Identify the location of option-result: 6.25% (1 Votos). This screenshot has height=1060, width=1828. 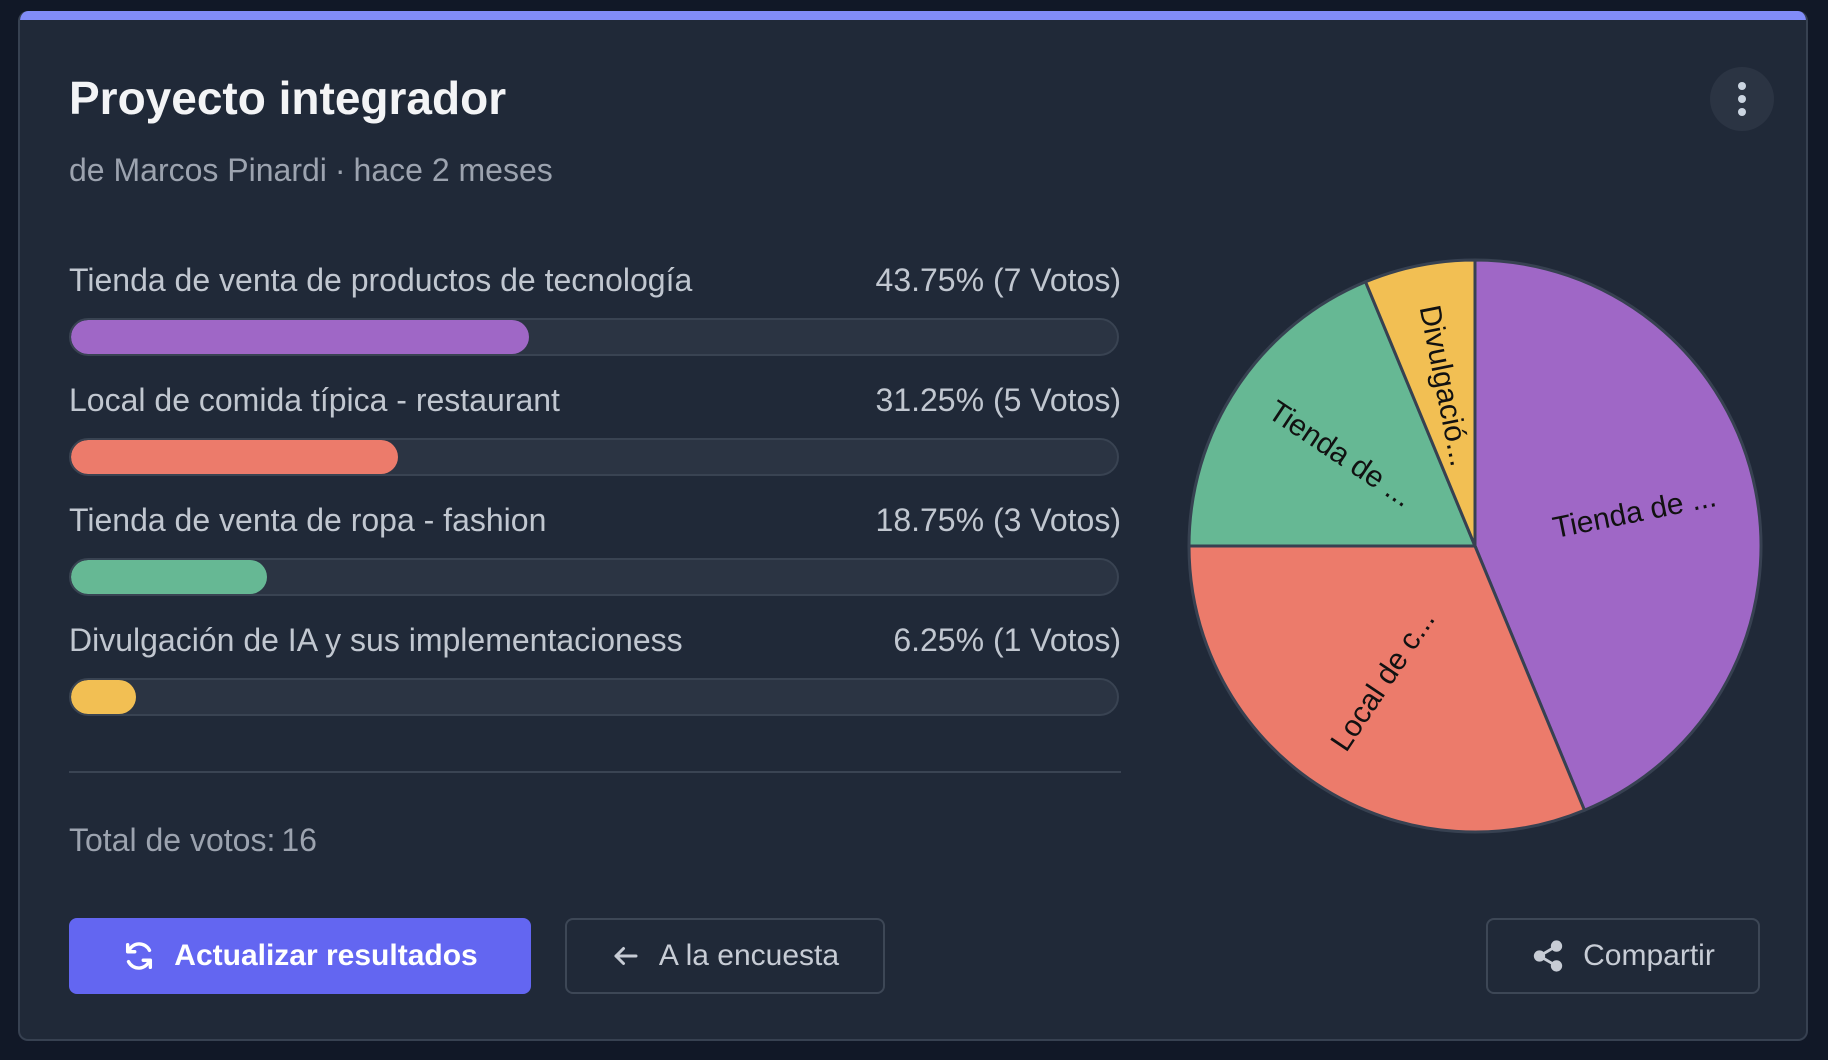
(1007, 640).